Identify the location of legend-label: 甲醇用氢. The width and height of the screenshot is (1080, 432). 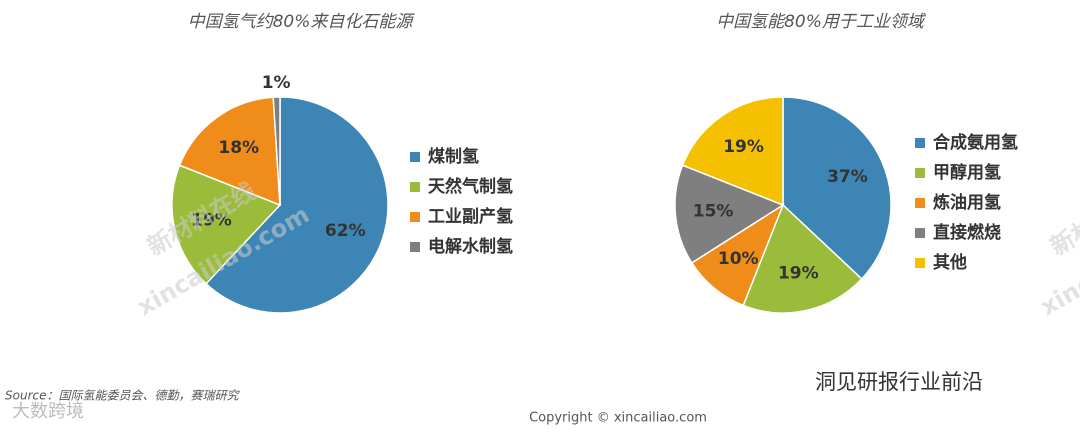
(967, 172).